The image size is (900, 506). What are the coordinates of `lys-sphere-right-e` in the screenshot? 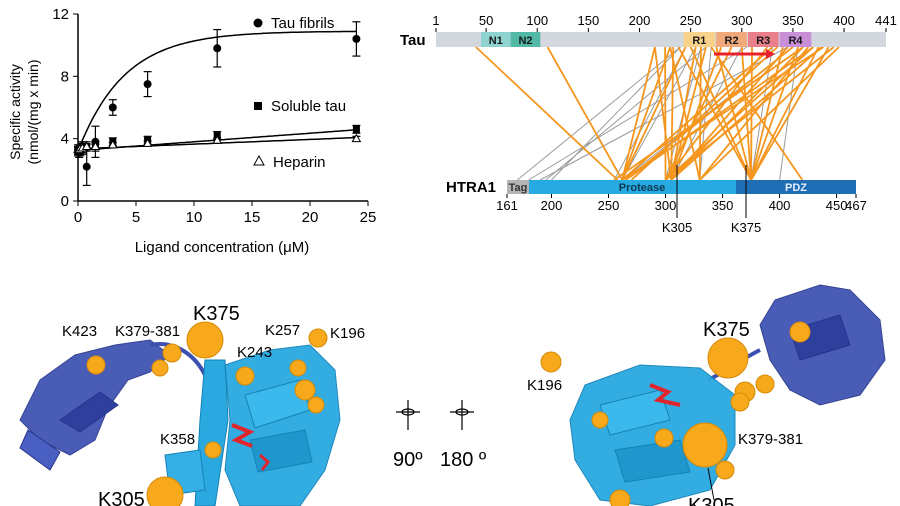 It's located at (725, 470).